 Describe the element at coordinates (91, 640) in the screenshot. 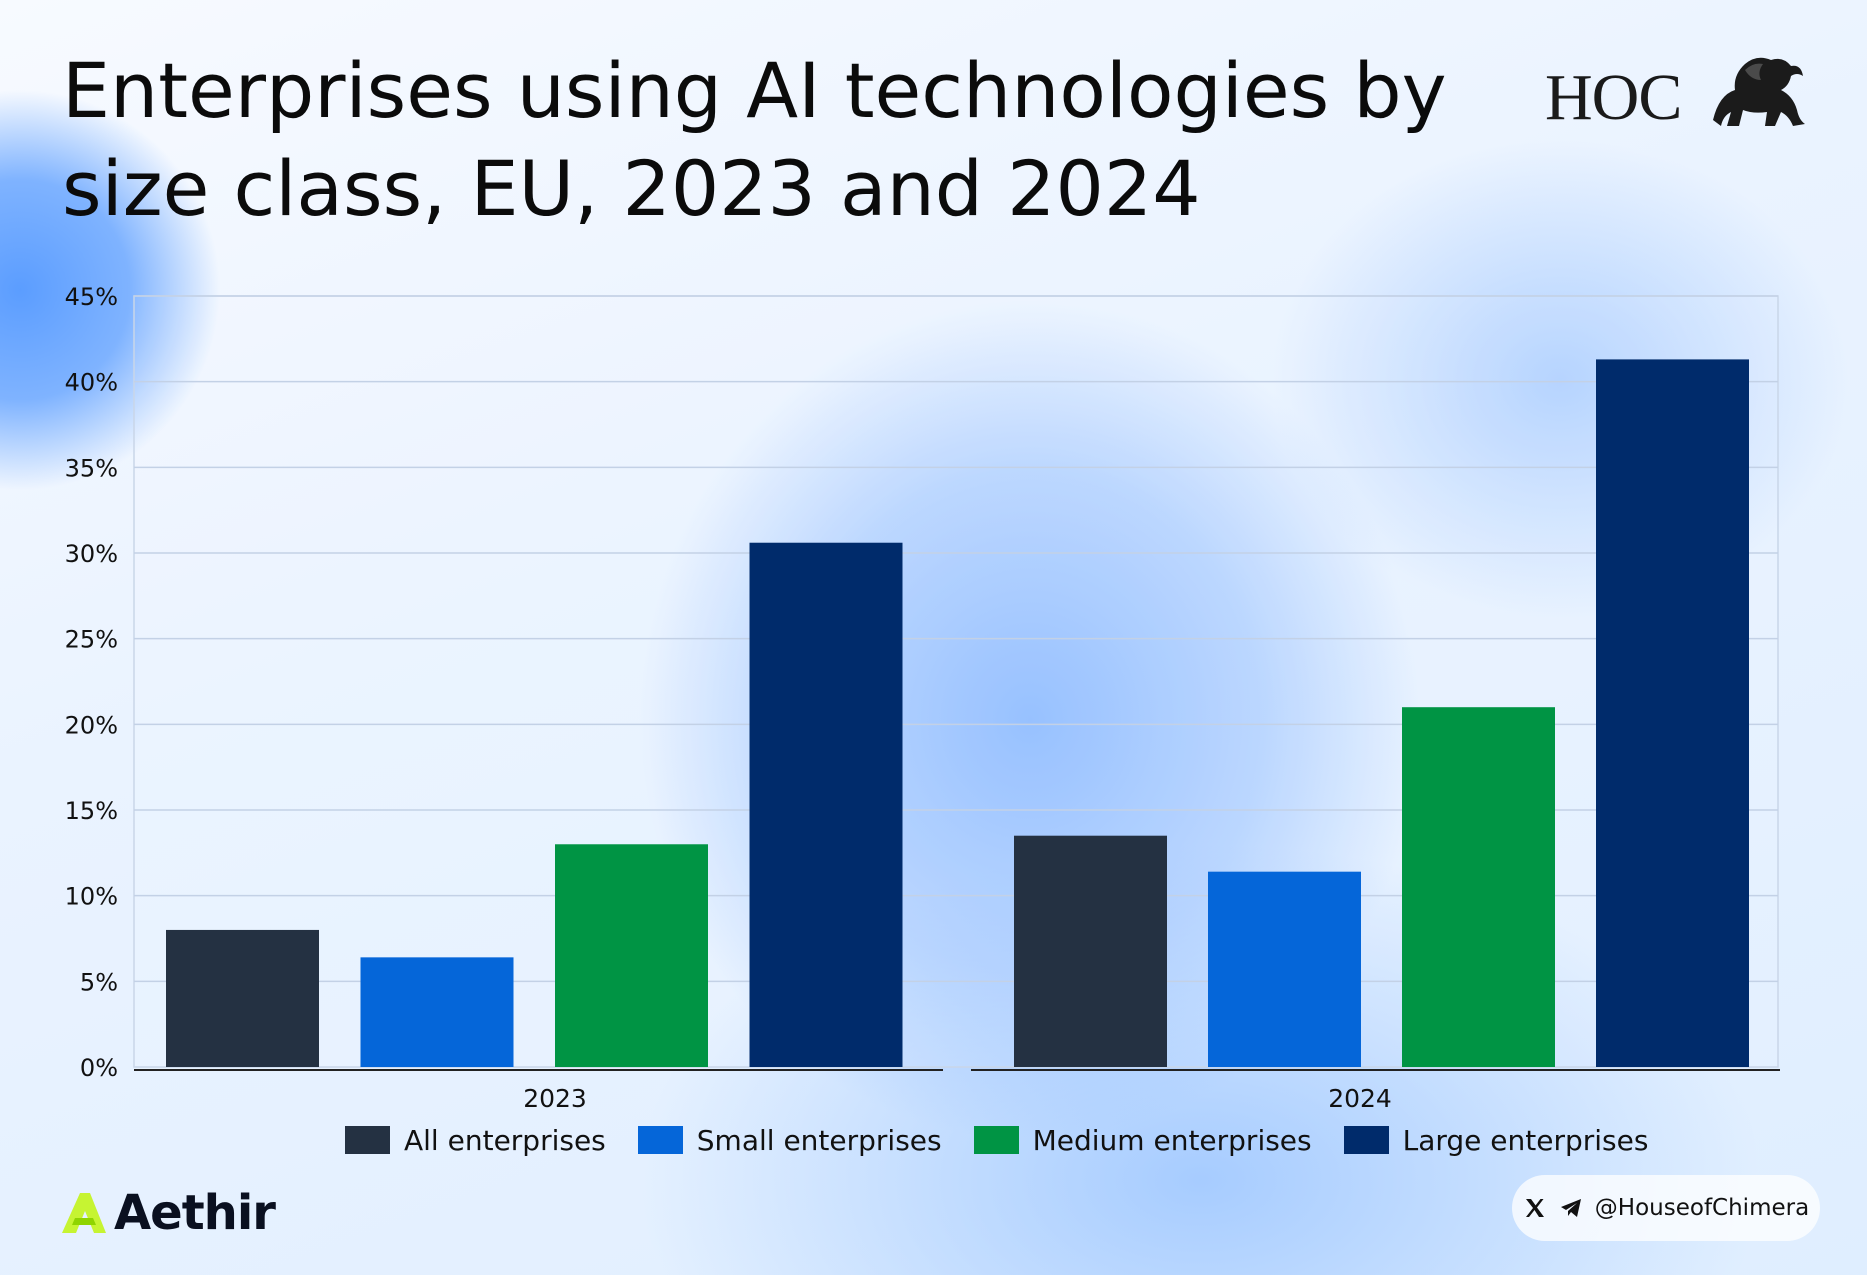

I see `y-tick-label: 25%` at that location.